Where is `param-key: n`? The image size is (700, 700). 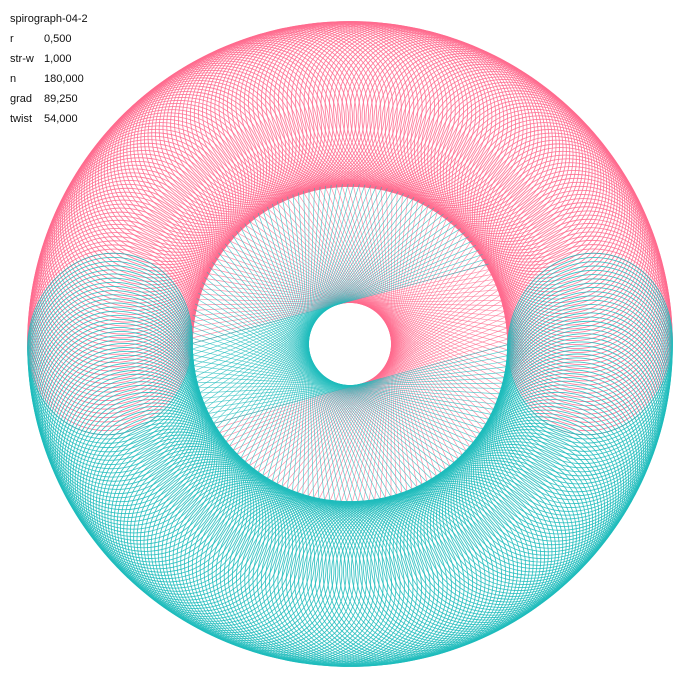 param-key: n is located at coordinates (13, 79).